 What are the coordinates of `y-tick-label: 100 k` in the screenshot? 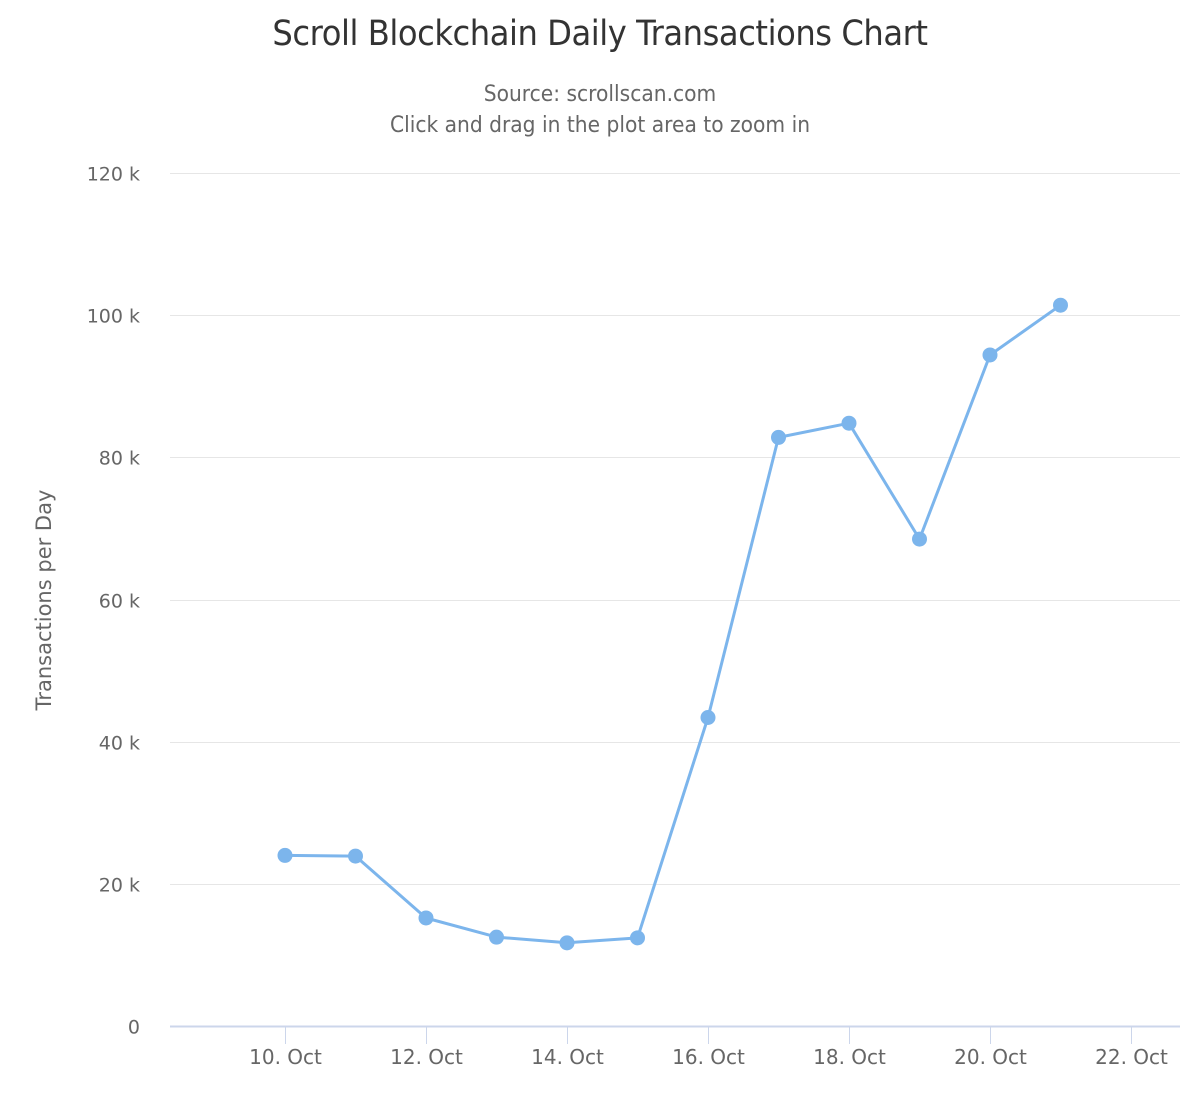 It's located at (113, 317).